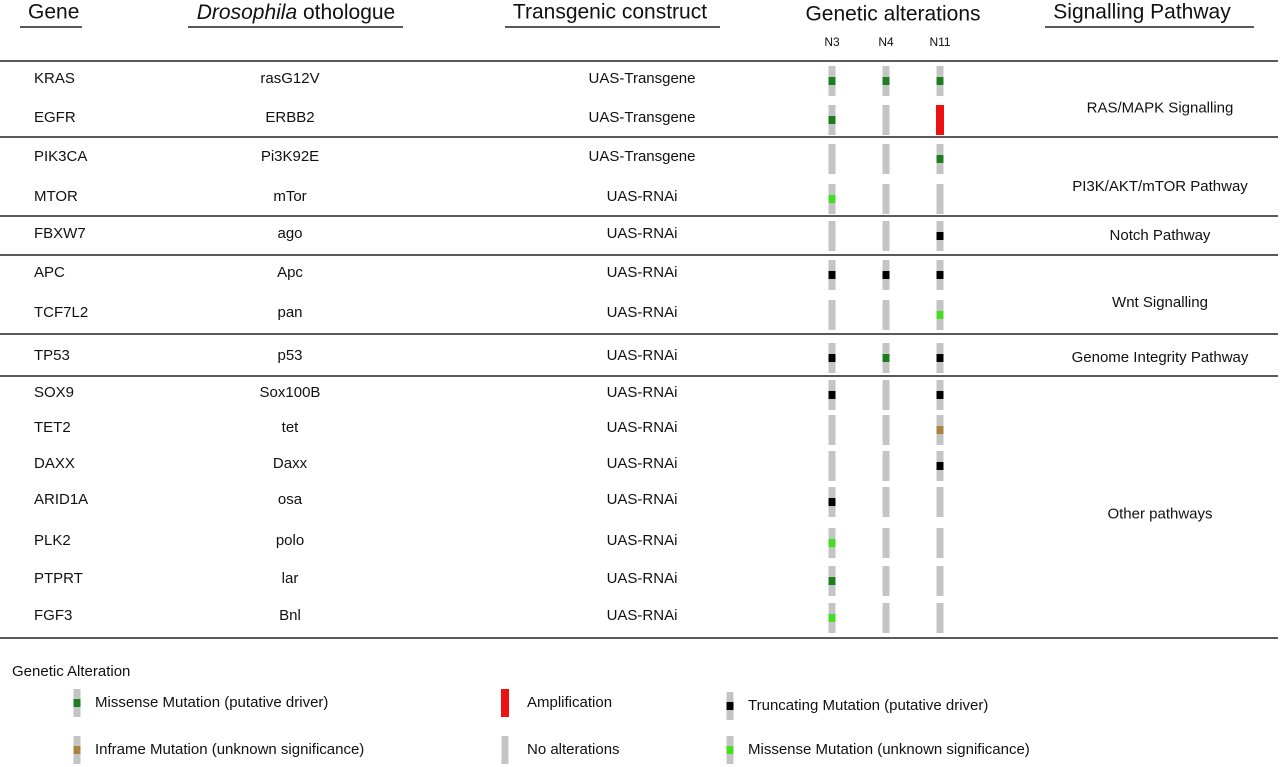 This screenshot has height=767, width=1280. Describe the element at coordinates (211, 702) in the screenshot. I see `legend-label: Missense Mutation (putative driver)` at that location.